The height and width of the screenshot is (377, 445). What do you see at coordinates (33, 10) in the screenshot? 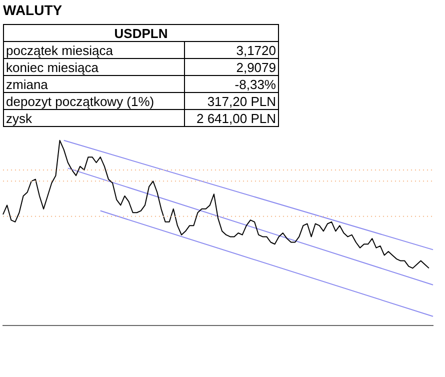
I see `text: WALUTY` at bounding box center [33, 10].